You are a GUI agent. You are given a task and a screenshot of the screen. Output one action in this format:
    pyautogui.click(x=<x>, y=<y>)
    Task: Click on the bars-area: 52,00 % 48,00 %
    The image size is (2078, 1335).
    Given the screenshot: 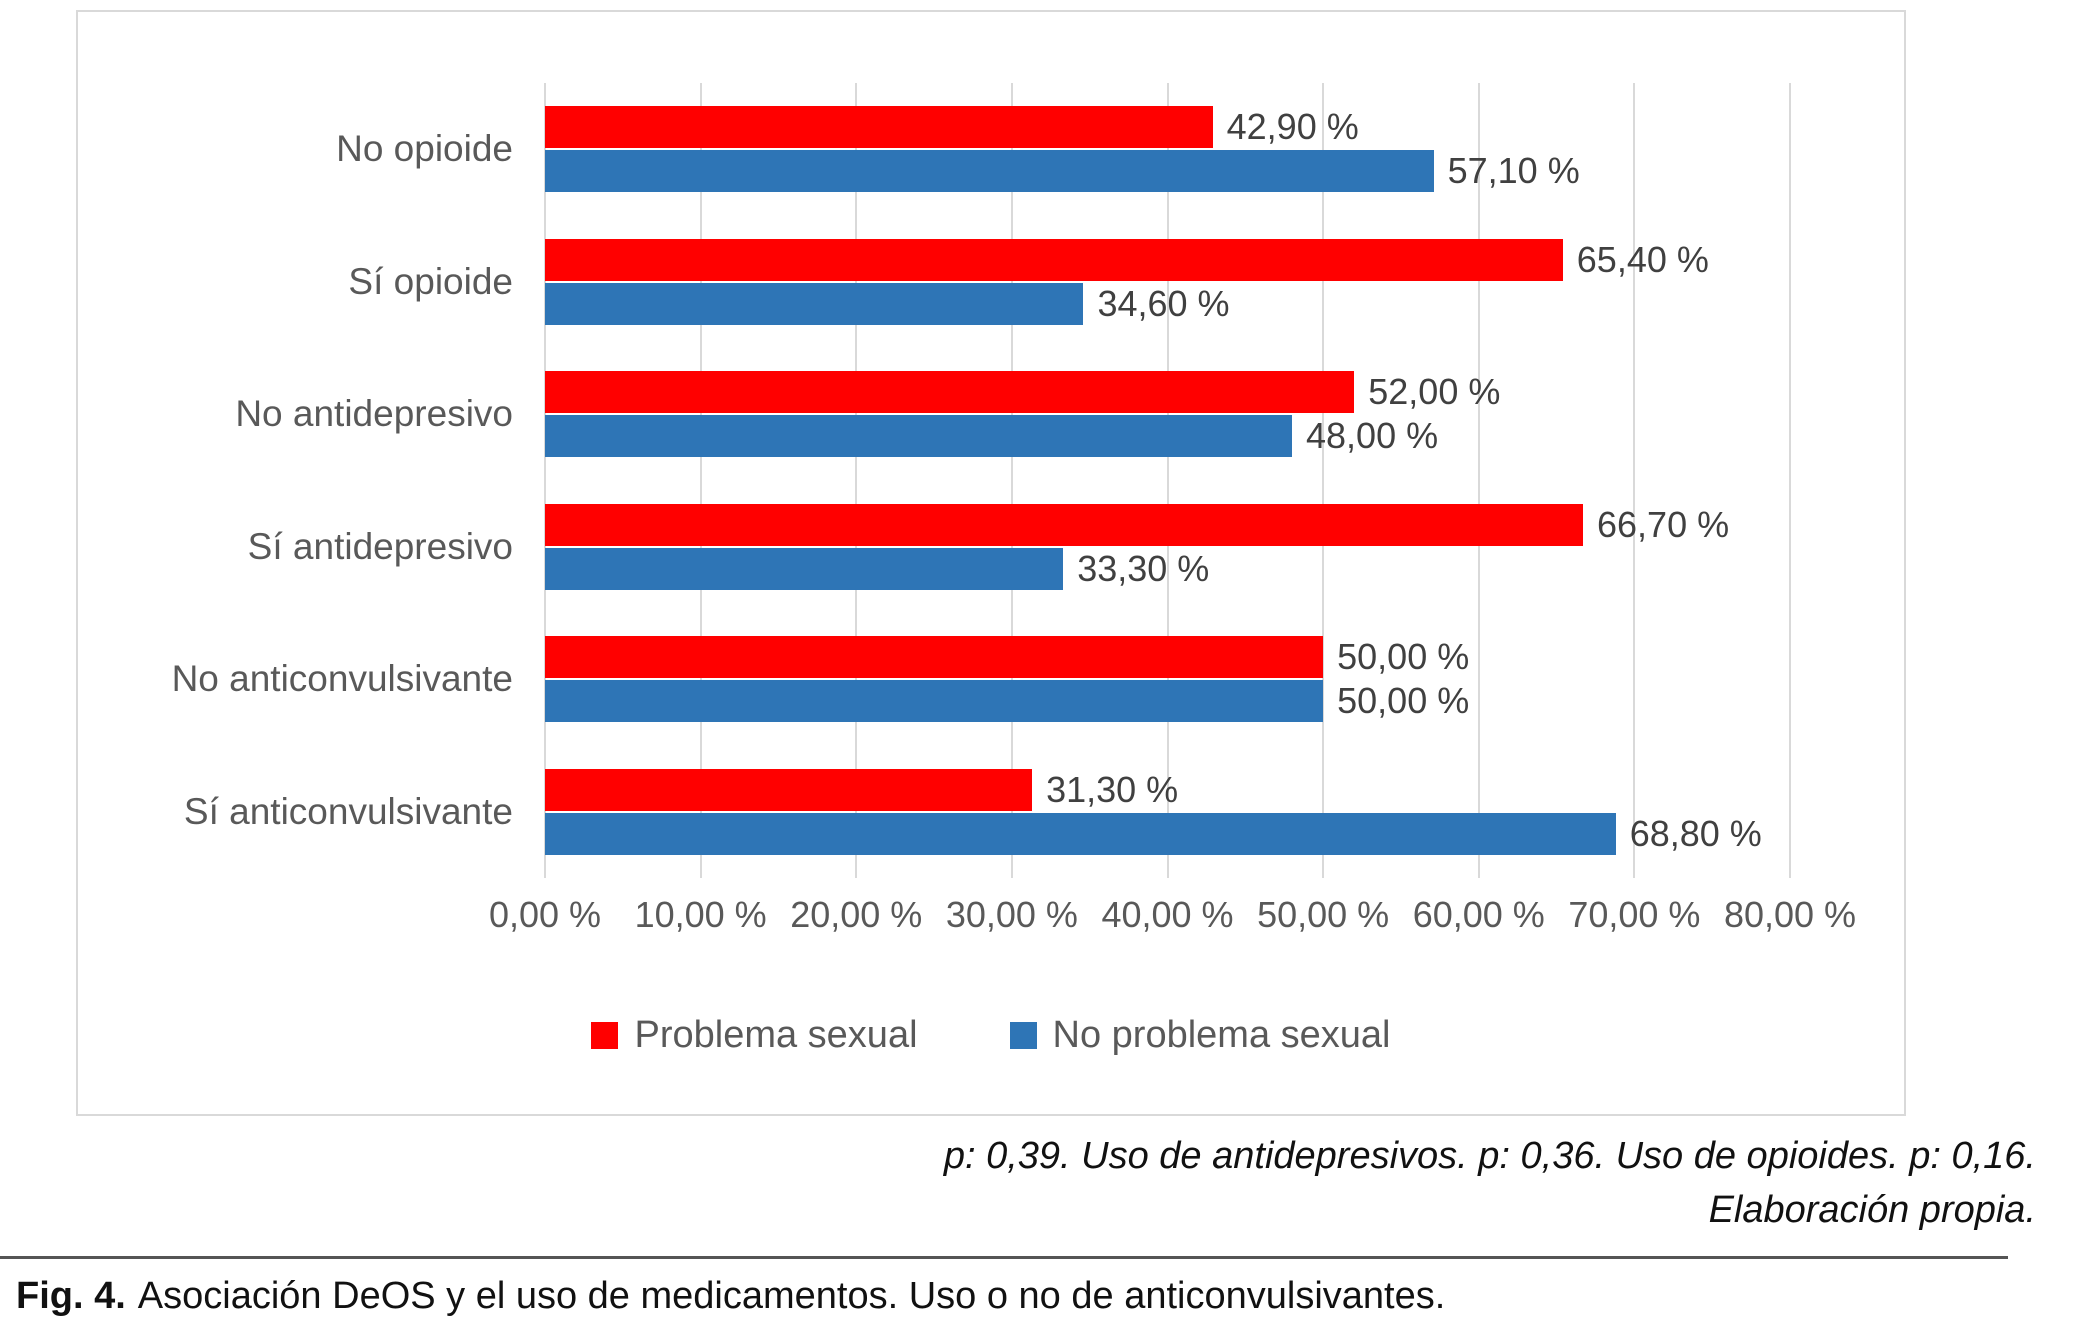 What is the action you would take?
    pyautogui.click(x=1167, y=414)
    